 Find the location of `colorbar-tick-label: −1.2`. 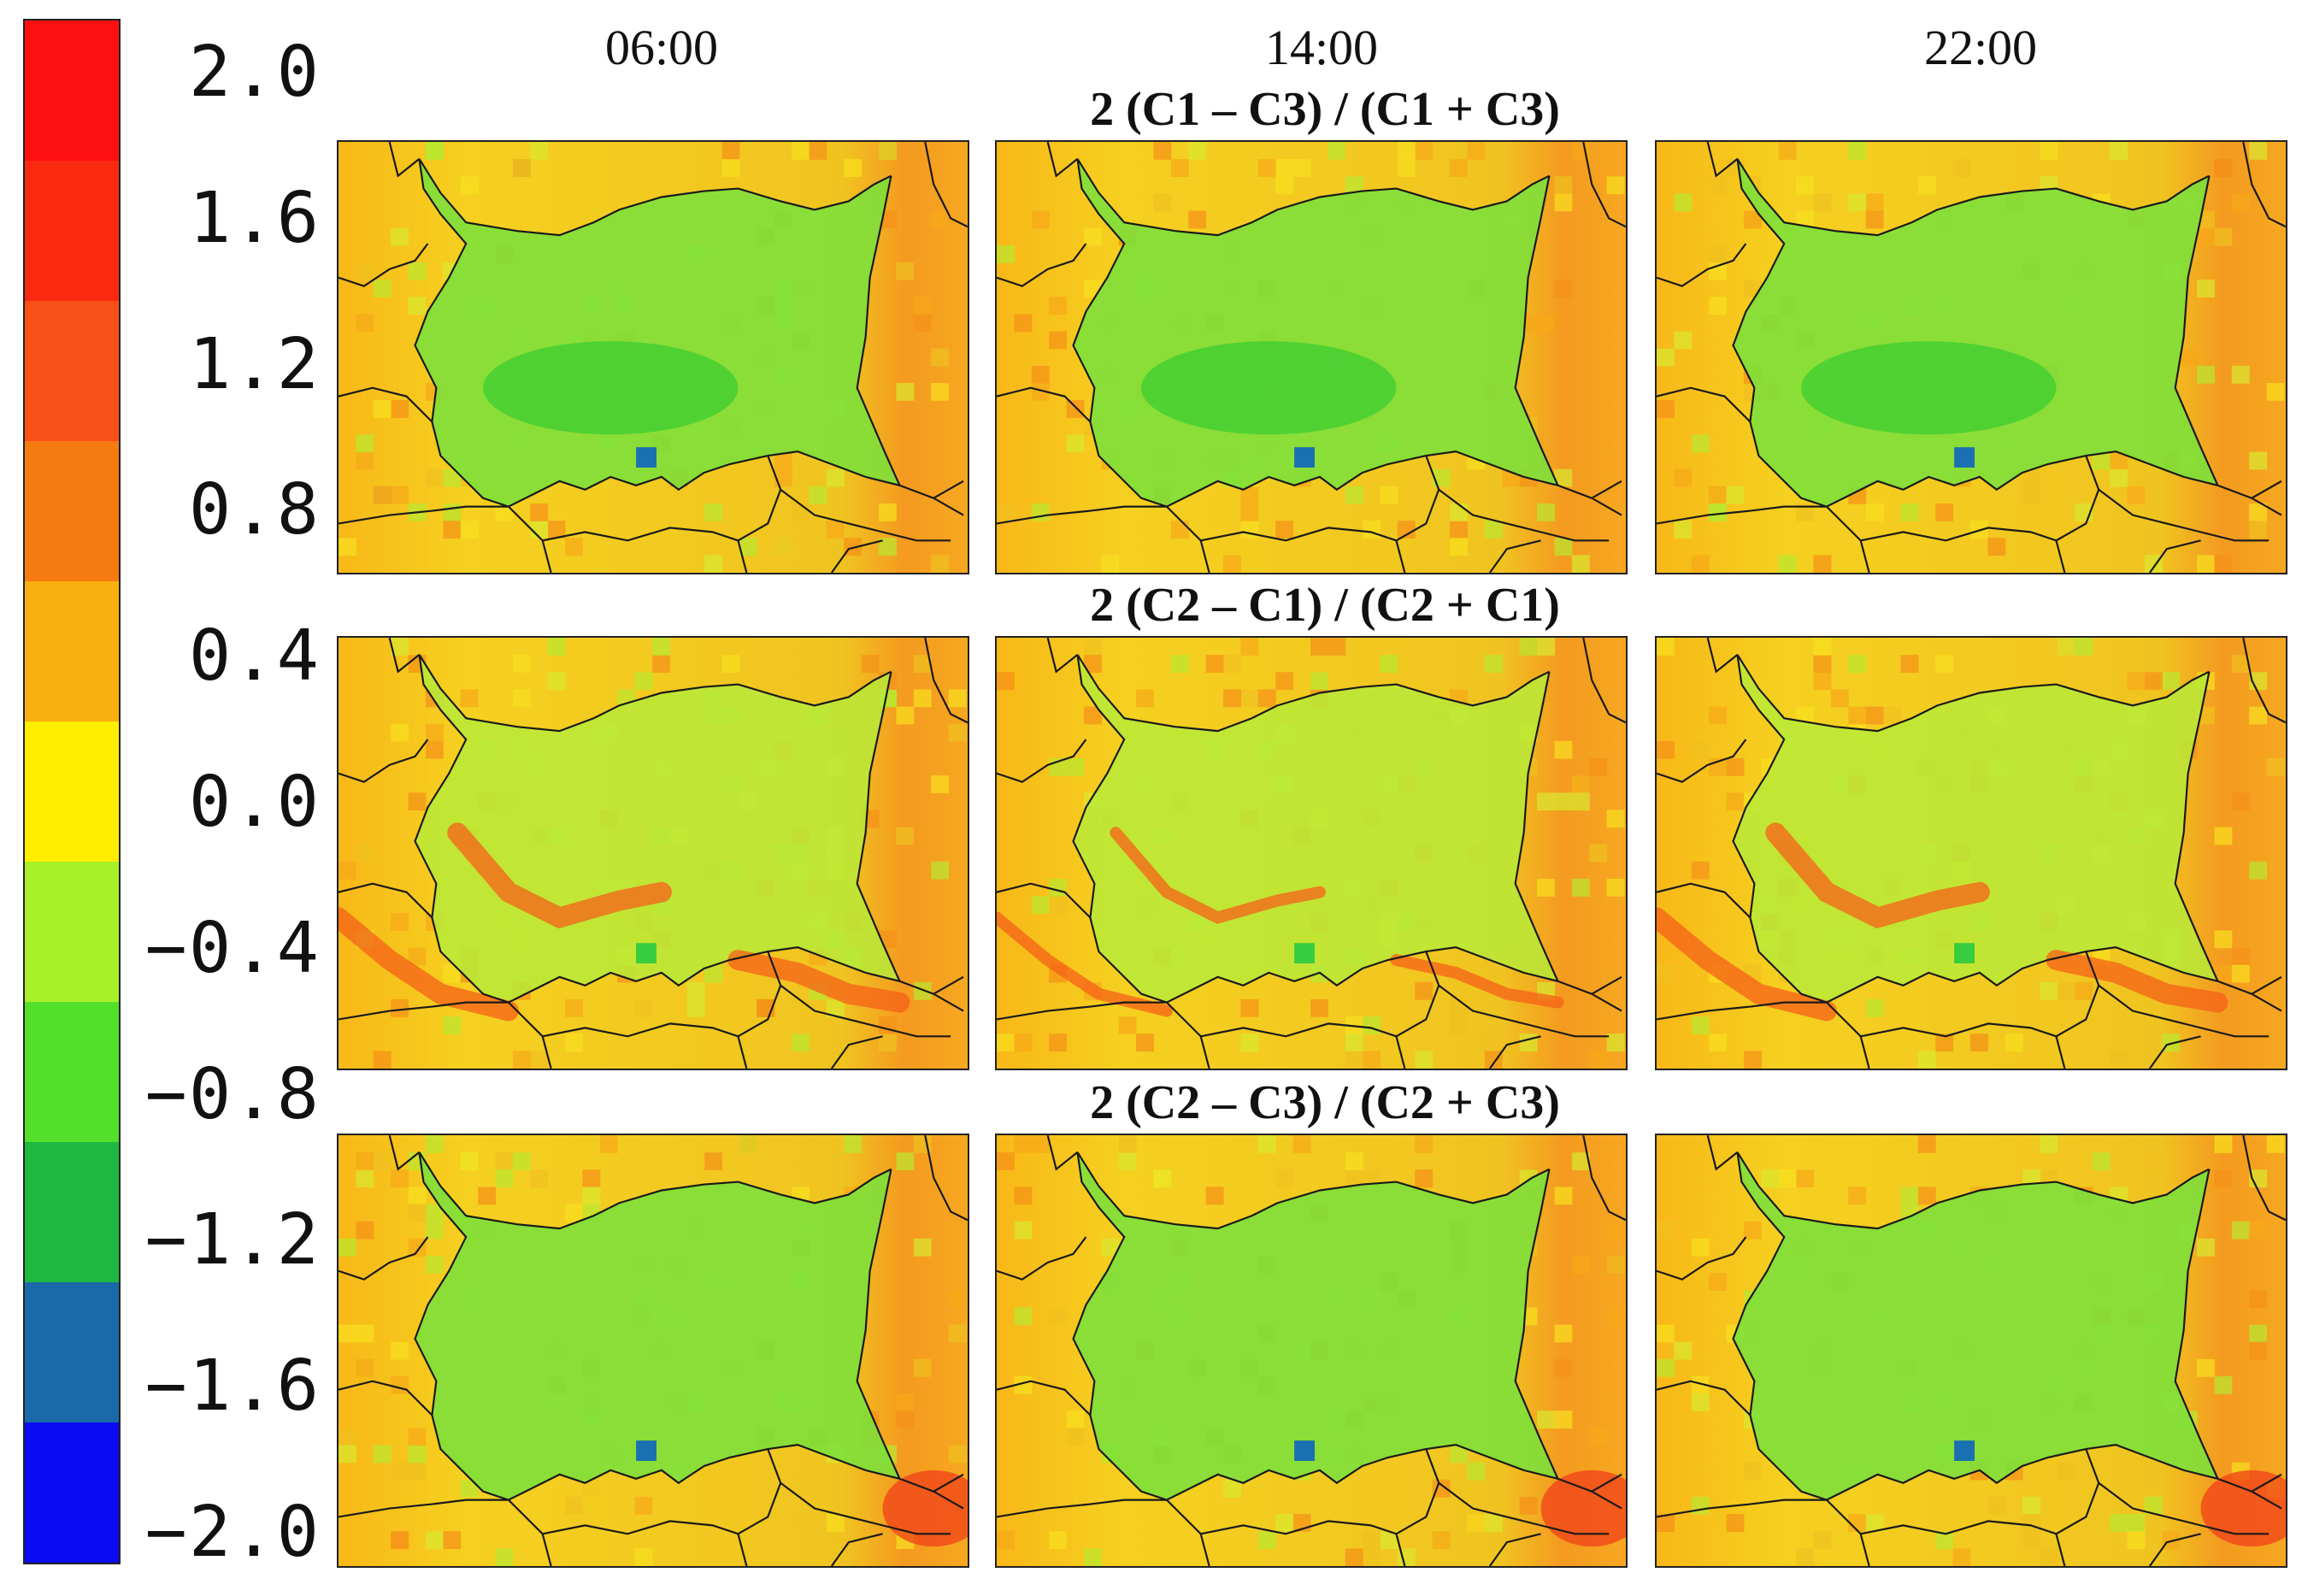

colorbar-tick-label: −1.2 is located at coordinates (232, 1240).